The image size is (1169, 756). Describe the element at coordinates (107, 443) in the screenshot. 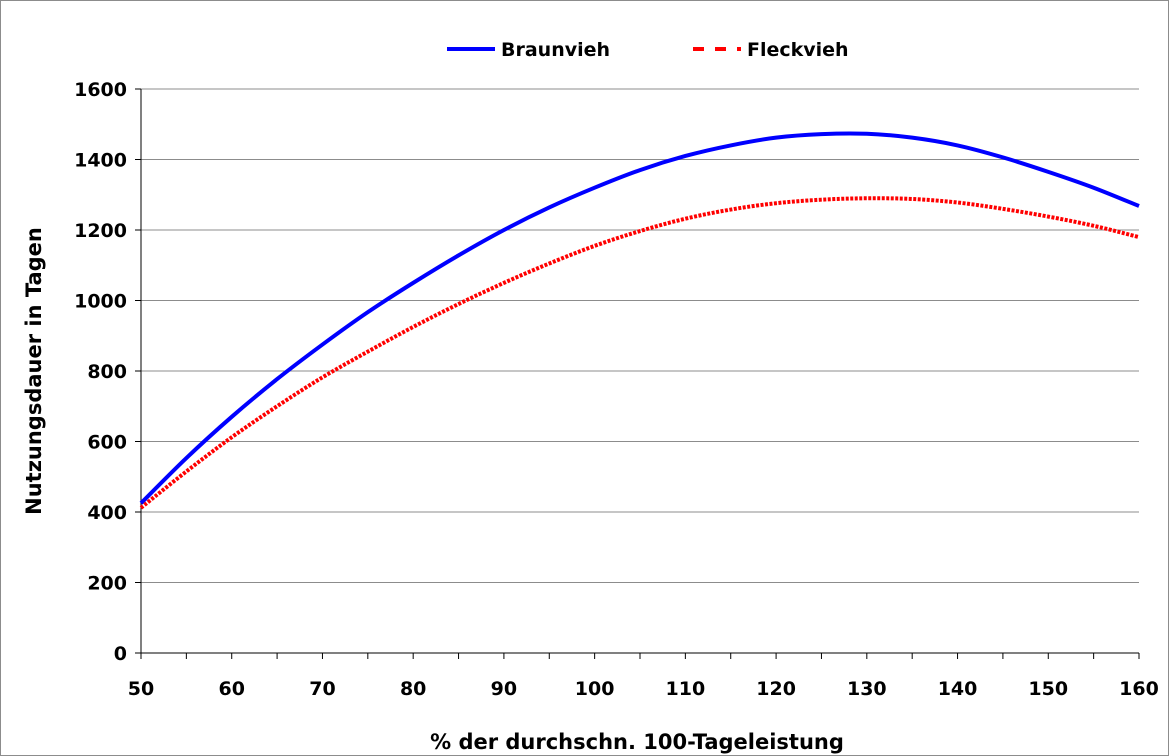

I see `y-tick-label: 600` at that location.